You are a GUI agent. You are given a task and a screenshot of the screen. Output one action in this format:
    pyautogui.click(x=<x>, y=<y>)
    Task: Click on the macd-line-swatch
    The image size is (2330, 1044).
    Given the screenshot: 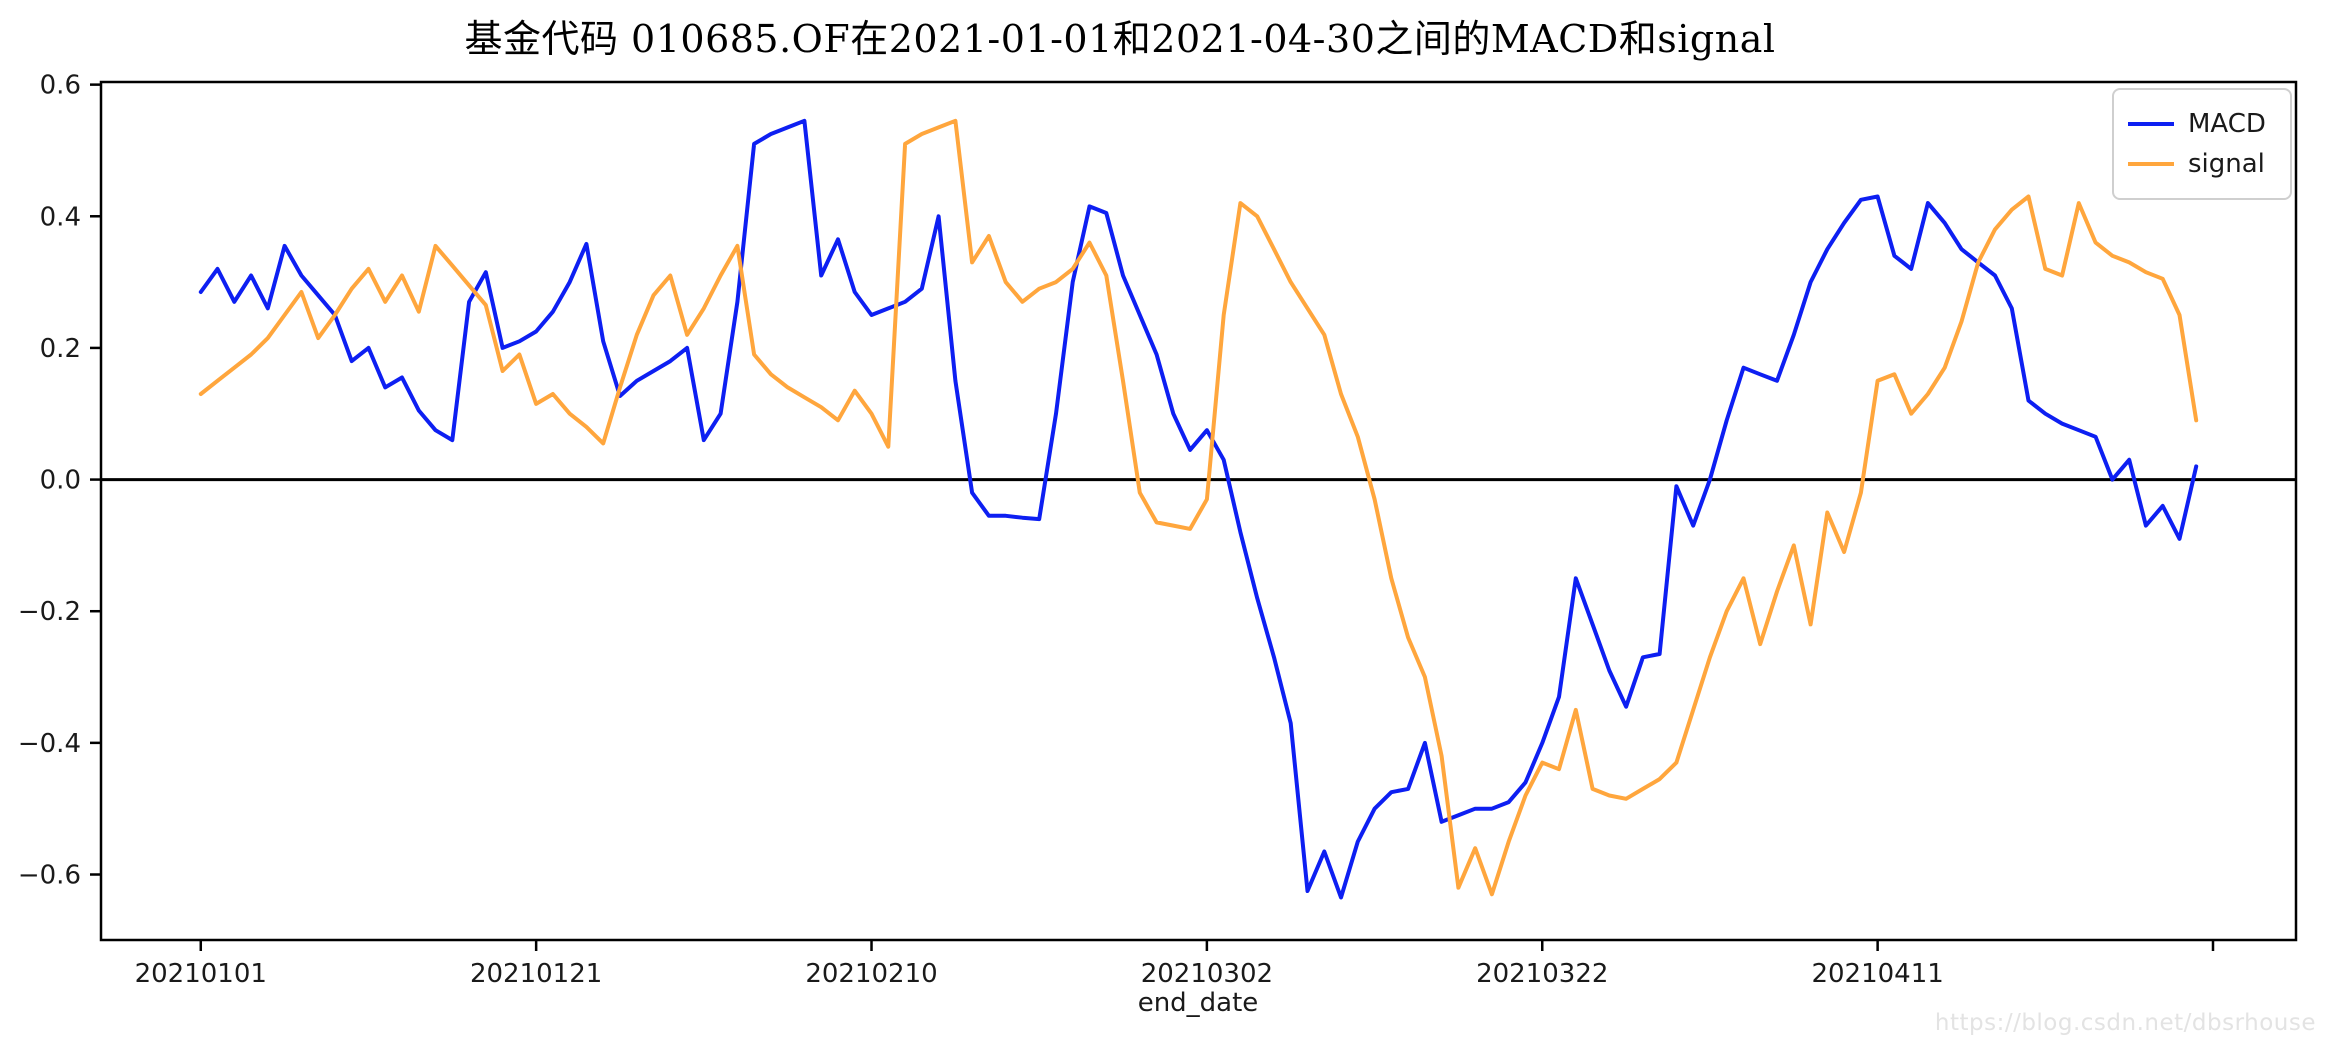 What is the action you would take?
    pyautogui.click(x=2151, y=124)
    